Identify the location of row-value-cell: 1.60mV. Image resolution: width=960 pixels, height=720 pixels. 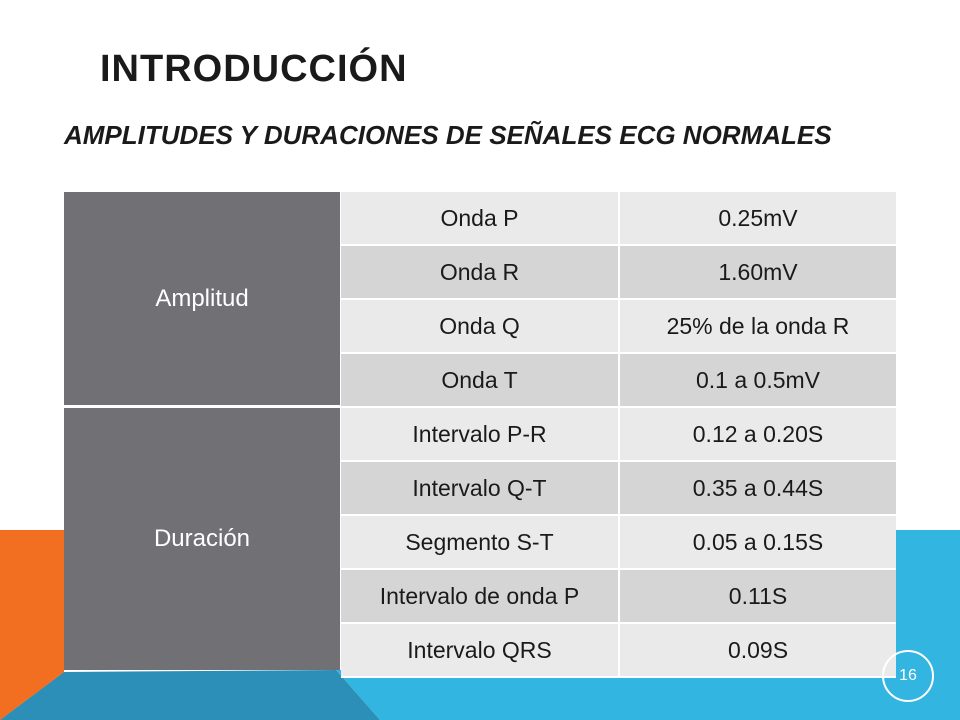
(758, 272).